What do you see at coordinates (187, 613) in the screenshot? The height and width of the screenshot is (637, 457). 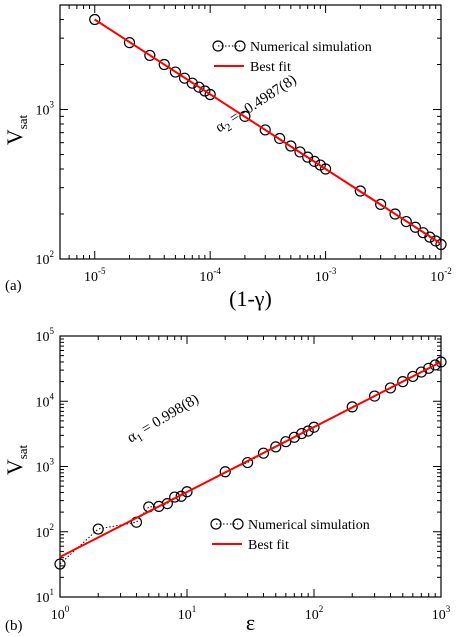 I see `x-tick-label: 10¹` at bounding box center [187, 613].